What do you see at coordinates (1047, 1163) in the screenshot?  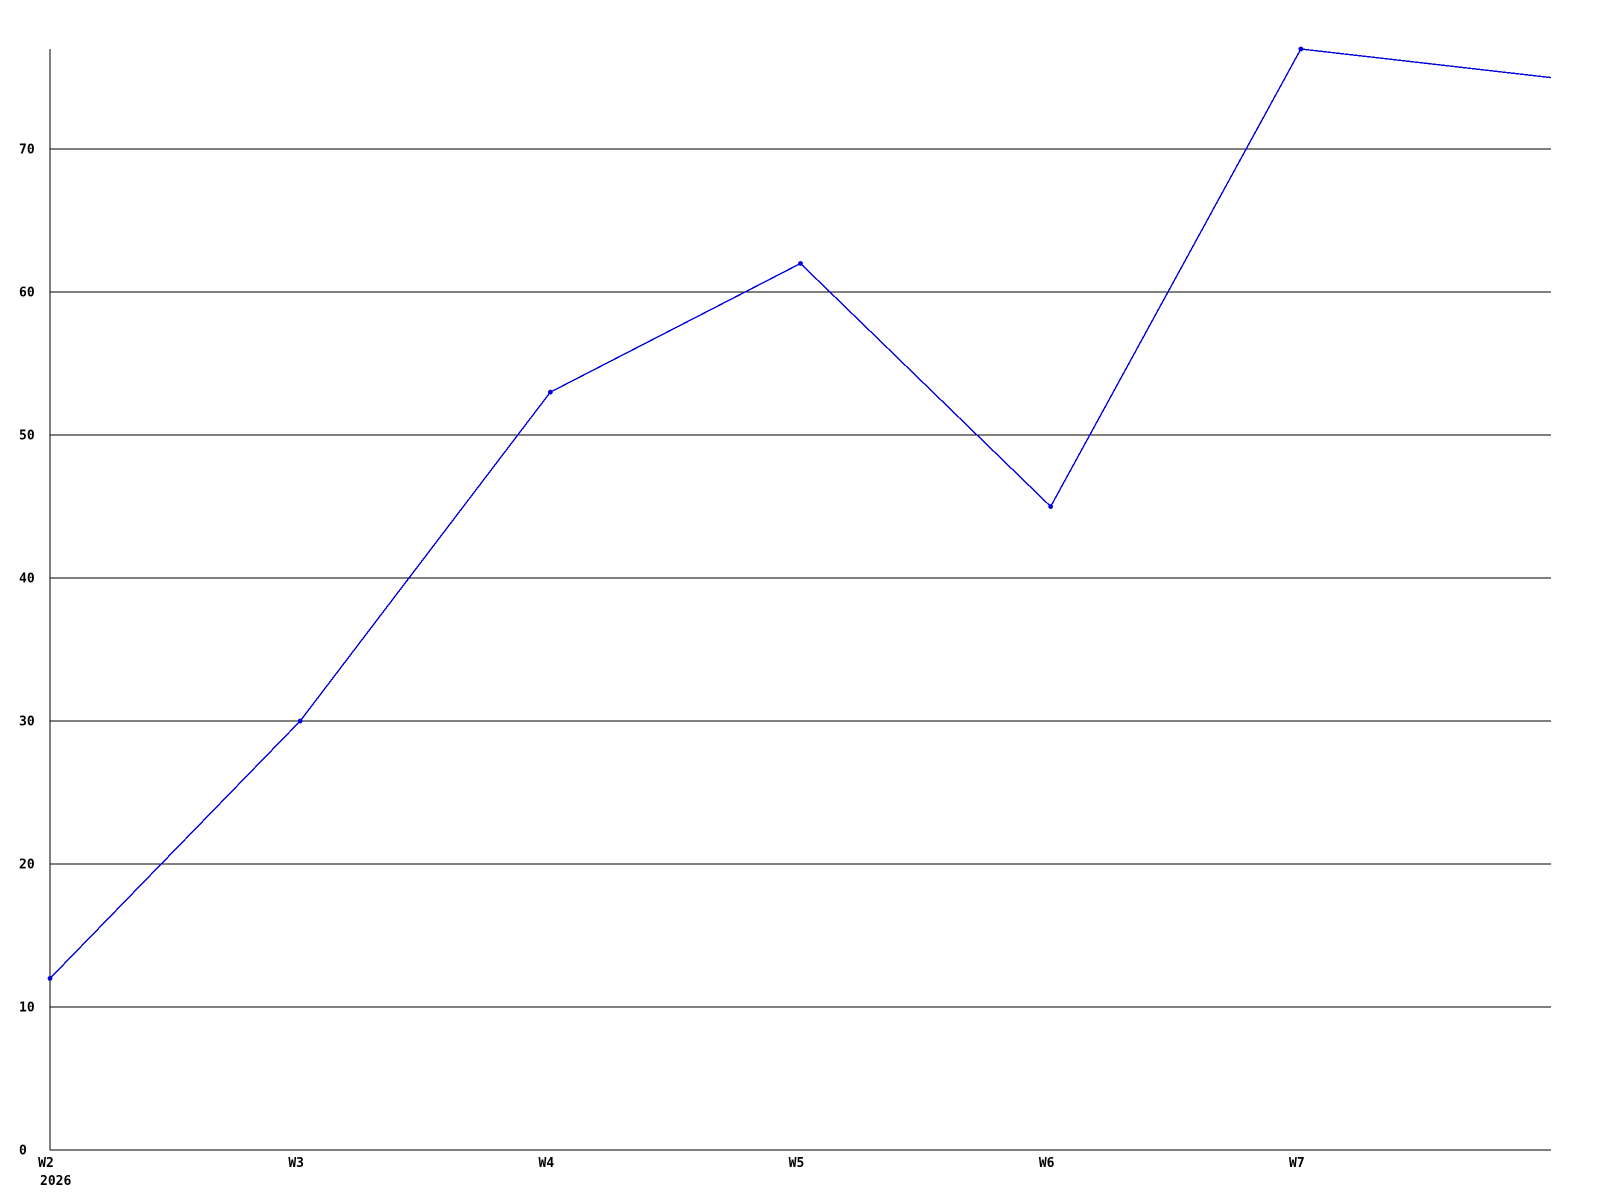 I see `x-tick-label-W6: W6` at bounding box center [1047, 1163].